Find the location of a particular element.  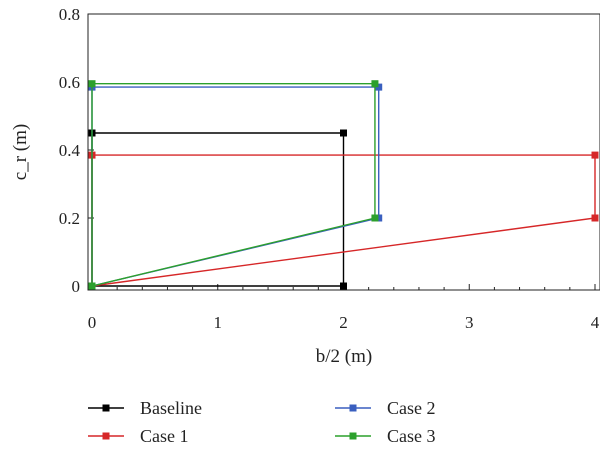

legend-item-case-1: Case 1 is located at coordinates (138, 436).